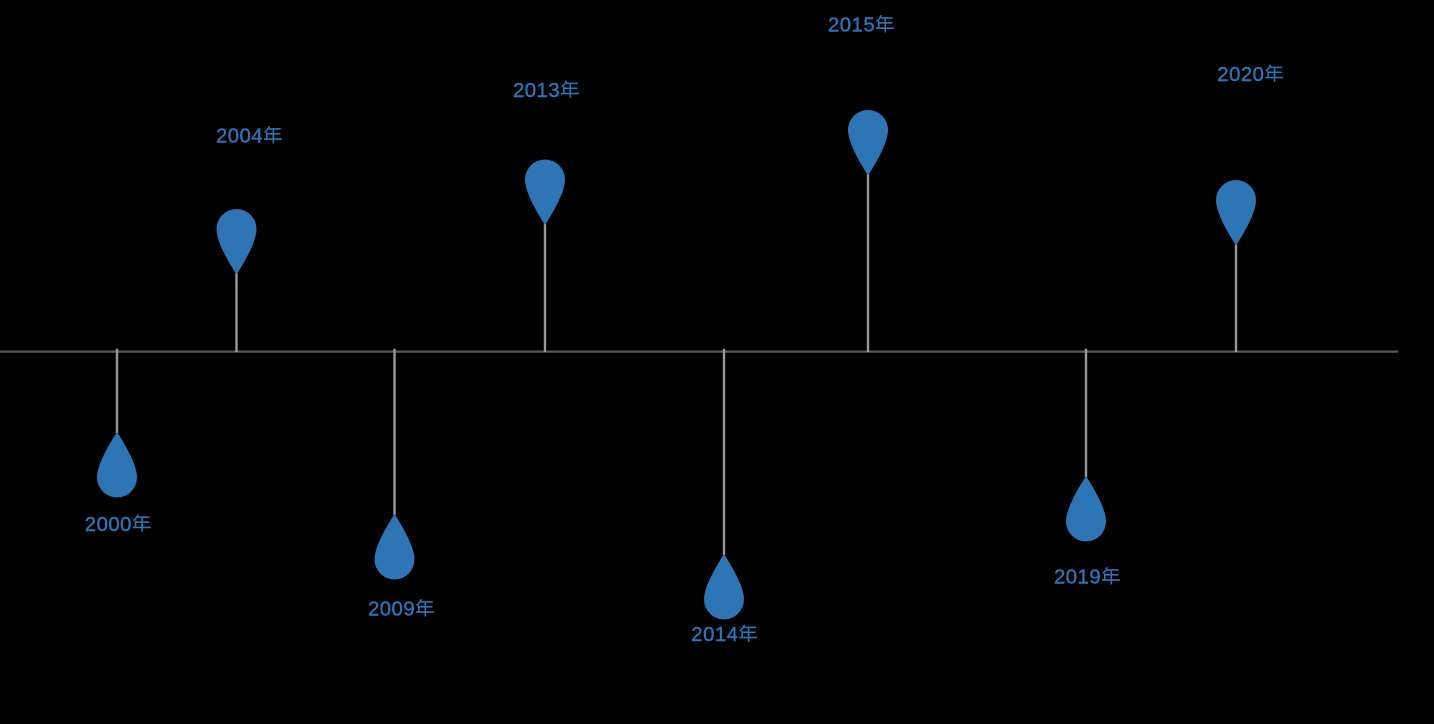  Describe the element at coordinates (108, 525) in the screenshot. I see `svg-text: 2000` at that location.